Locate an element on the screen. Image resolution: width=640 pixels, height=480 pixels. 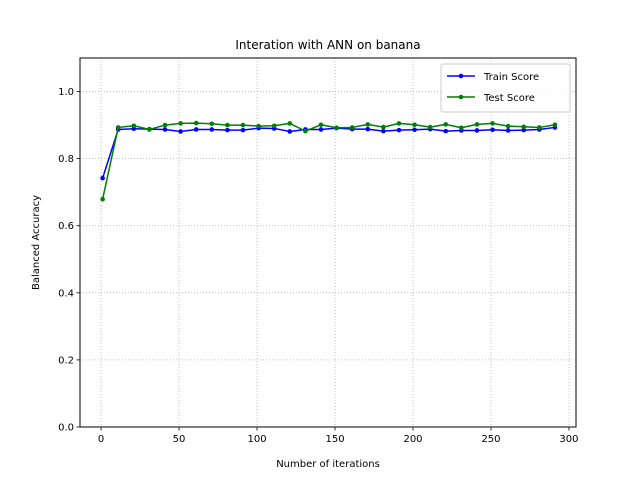
legend-label: Test Score is located at coordinates (509, 98).